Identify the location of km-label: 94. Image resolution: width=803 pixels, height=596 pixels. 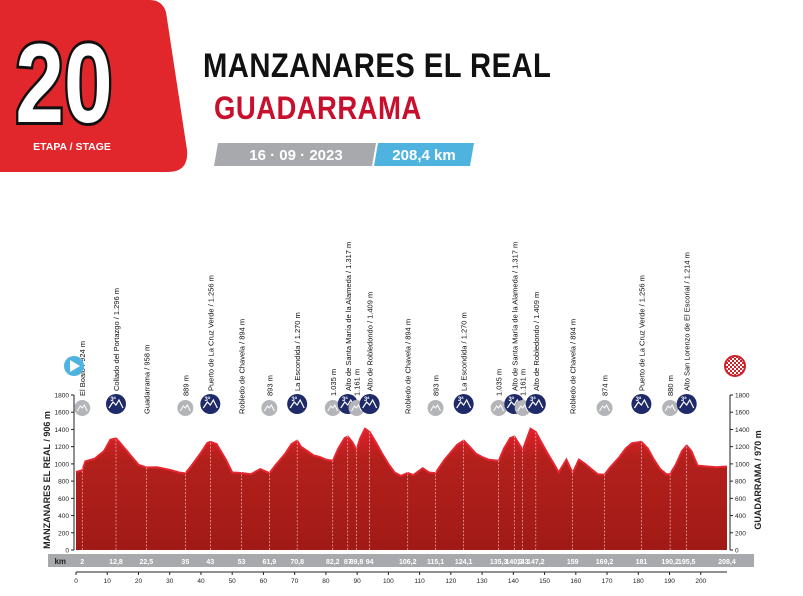
(370, 562).